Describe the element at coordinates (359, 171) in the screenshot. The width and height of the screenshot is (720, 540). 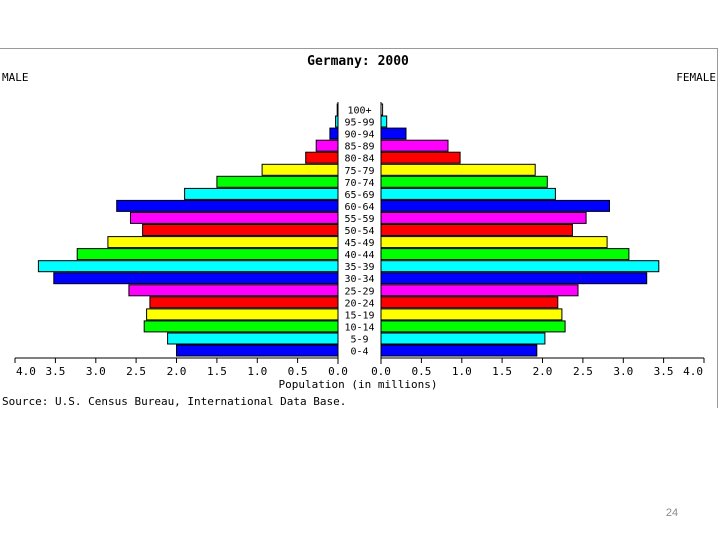
I see `age-label-75-79: 75-79` at that location.